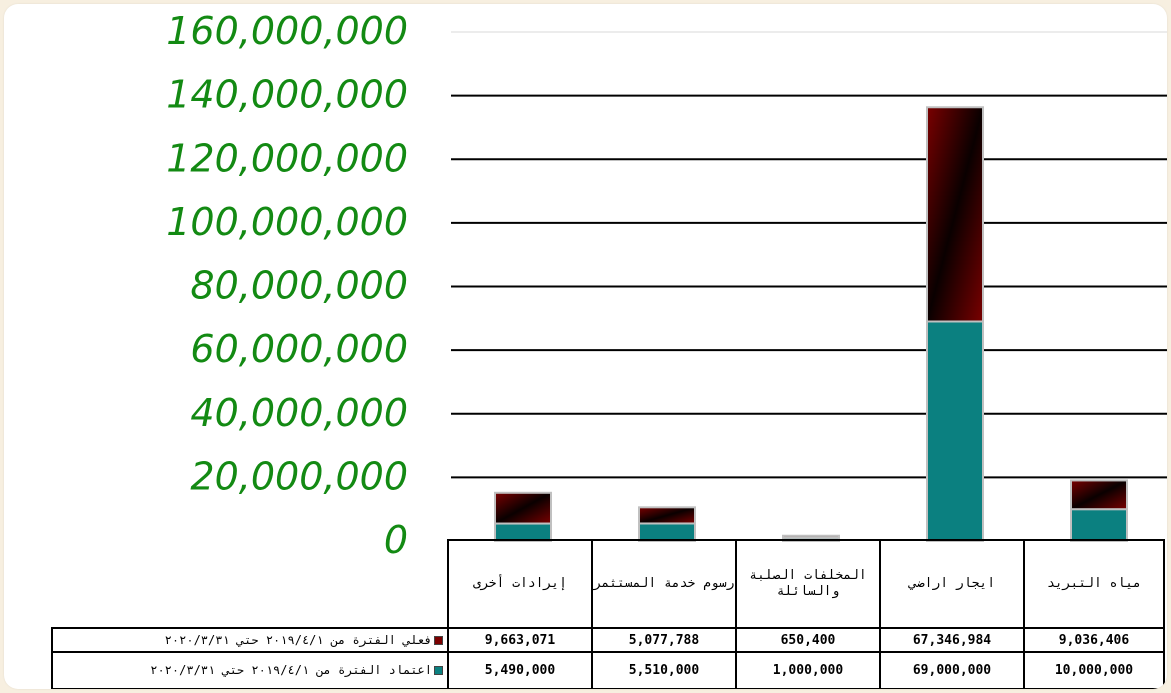 Image resolution: width=1171 pixels, height=693 pixels. I want to click on table-cell: 5,510,000, so click(664, 670).